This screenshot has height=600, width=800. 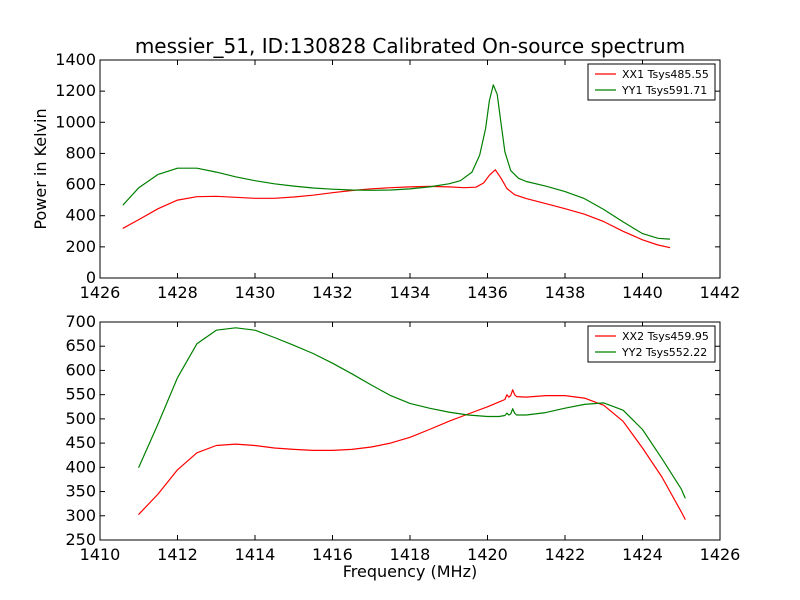 I want to click on x-tick-label: 1414, so click(x=255, y=554).